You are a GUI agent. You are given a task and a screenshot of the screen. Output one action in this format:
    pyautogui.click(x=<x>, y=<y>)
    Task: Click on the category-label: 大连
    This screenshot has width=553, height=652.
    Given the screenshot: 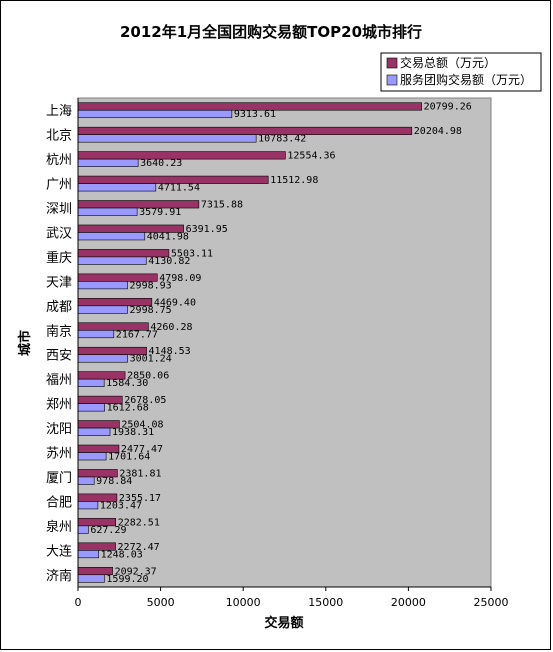 What is the action you would take?
    pyautogui.click(x=59, y=551)
    